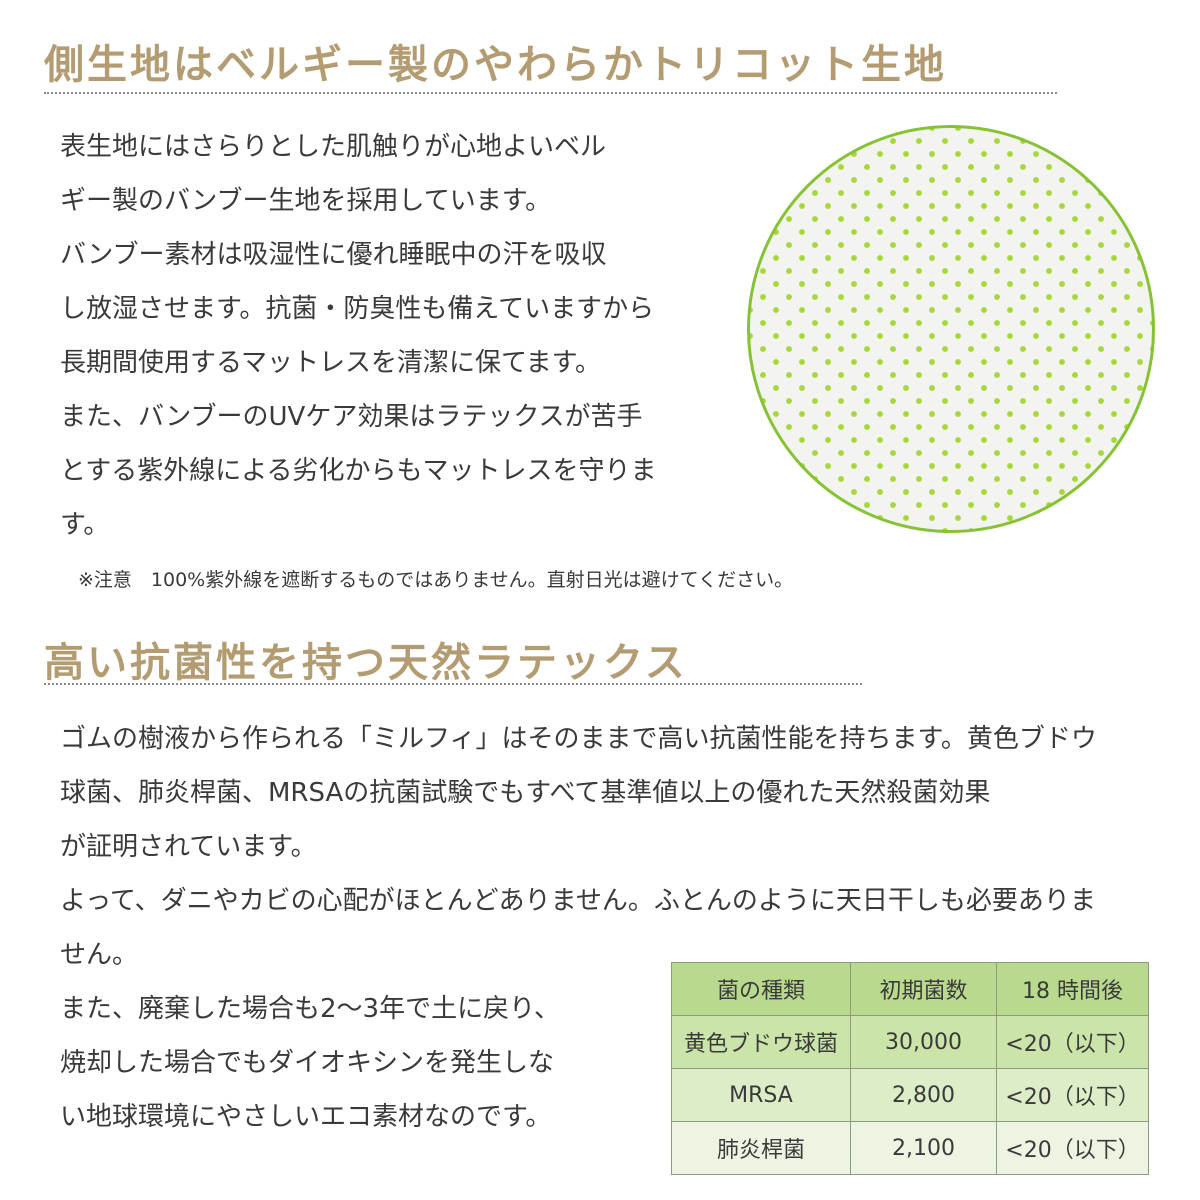 The image size is (1200, 1200). I want to click on text-line: また、バンブーのUVケア効果はラテックスが苦手, so click(351, 417).